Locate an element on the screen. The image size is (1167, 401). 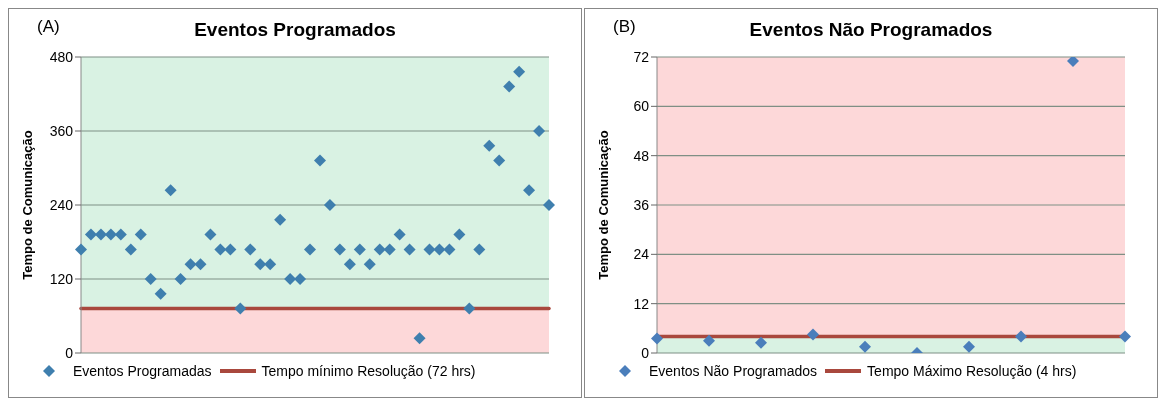
legend-label: Eventos Programadas is located at coordinates (142, 371).